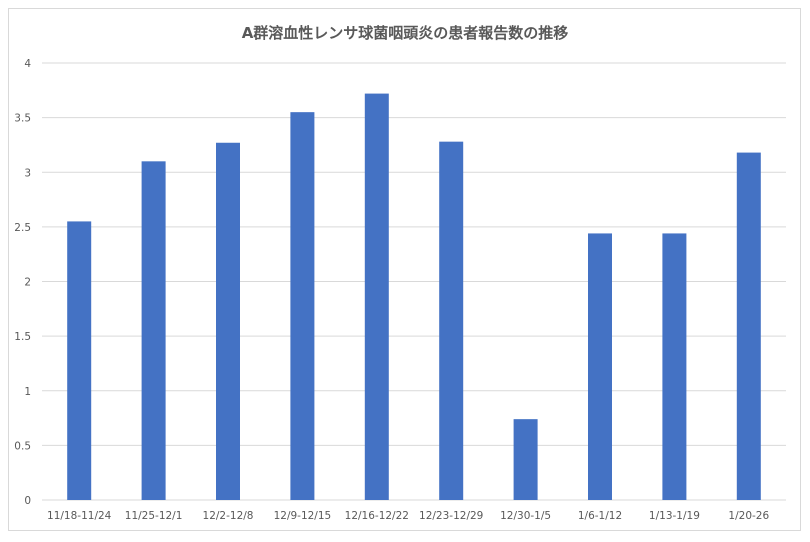 The height and width of the screenshot is (542, 810). I want to click on x-tick-label: 12/9-12/15, so click(303, 516).